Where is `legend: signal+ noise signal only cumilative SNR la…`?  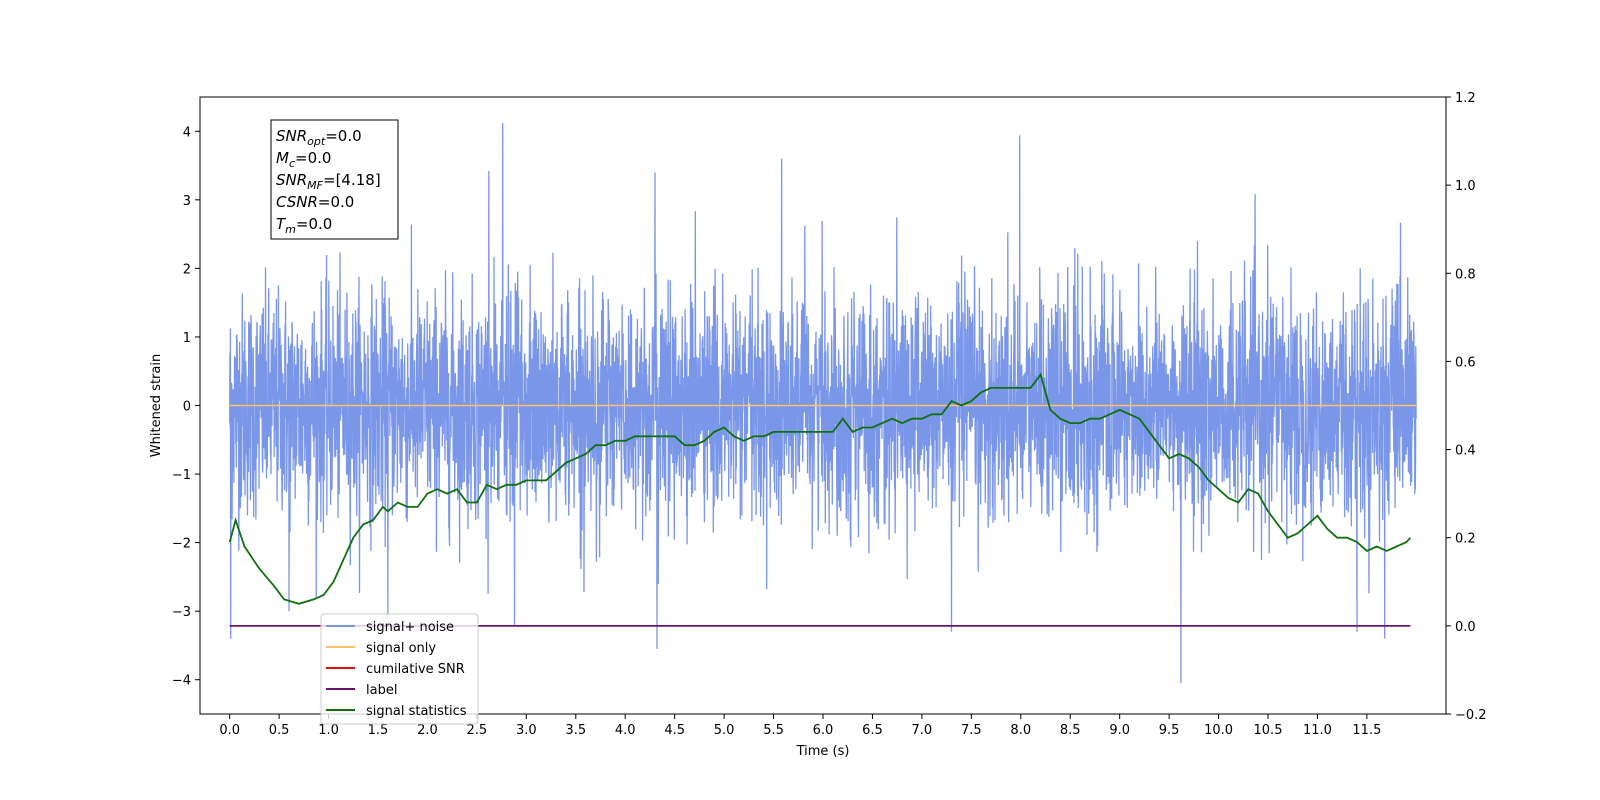
legend: signal+ noise signal only cumilative SNR la… is located at coordinates (399, 669).